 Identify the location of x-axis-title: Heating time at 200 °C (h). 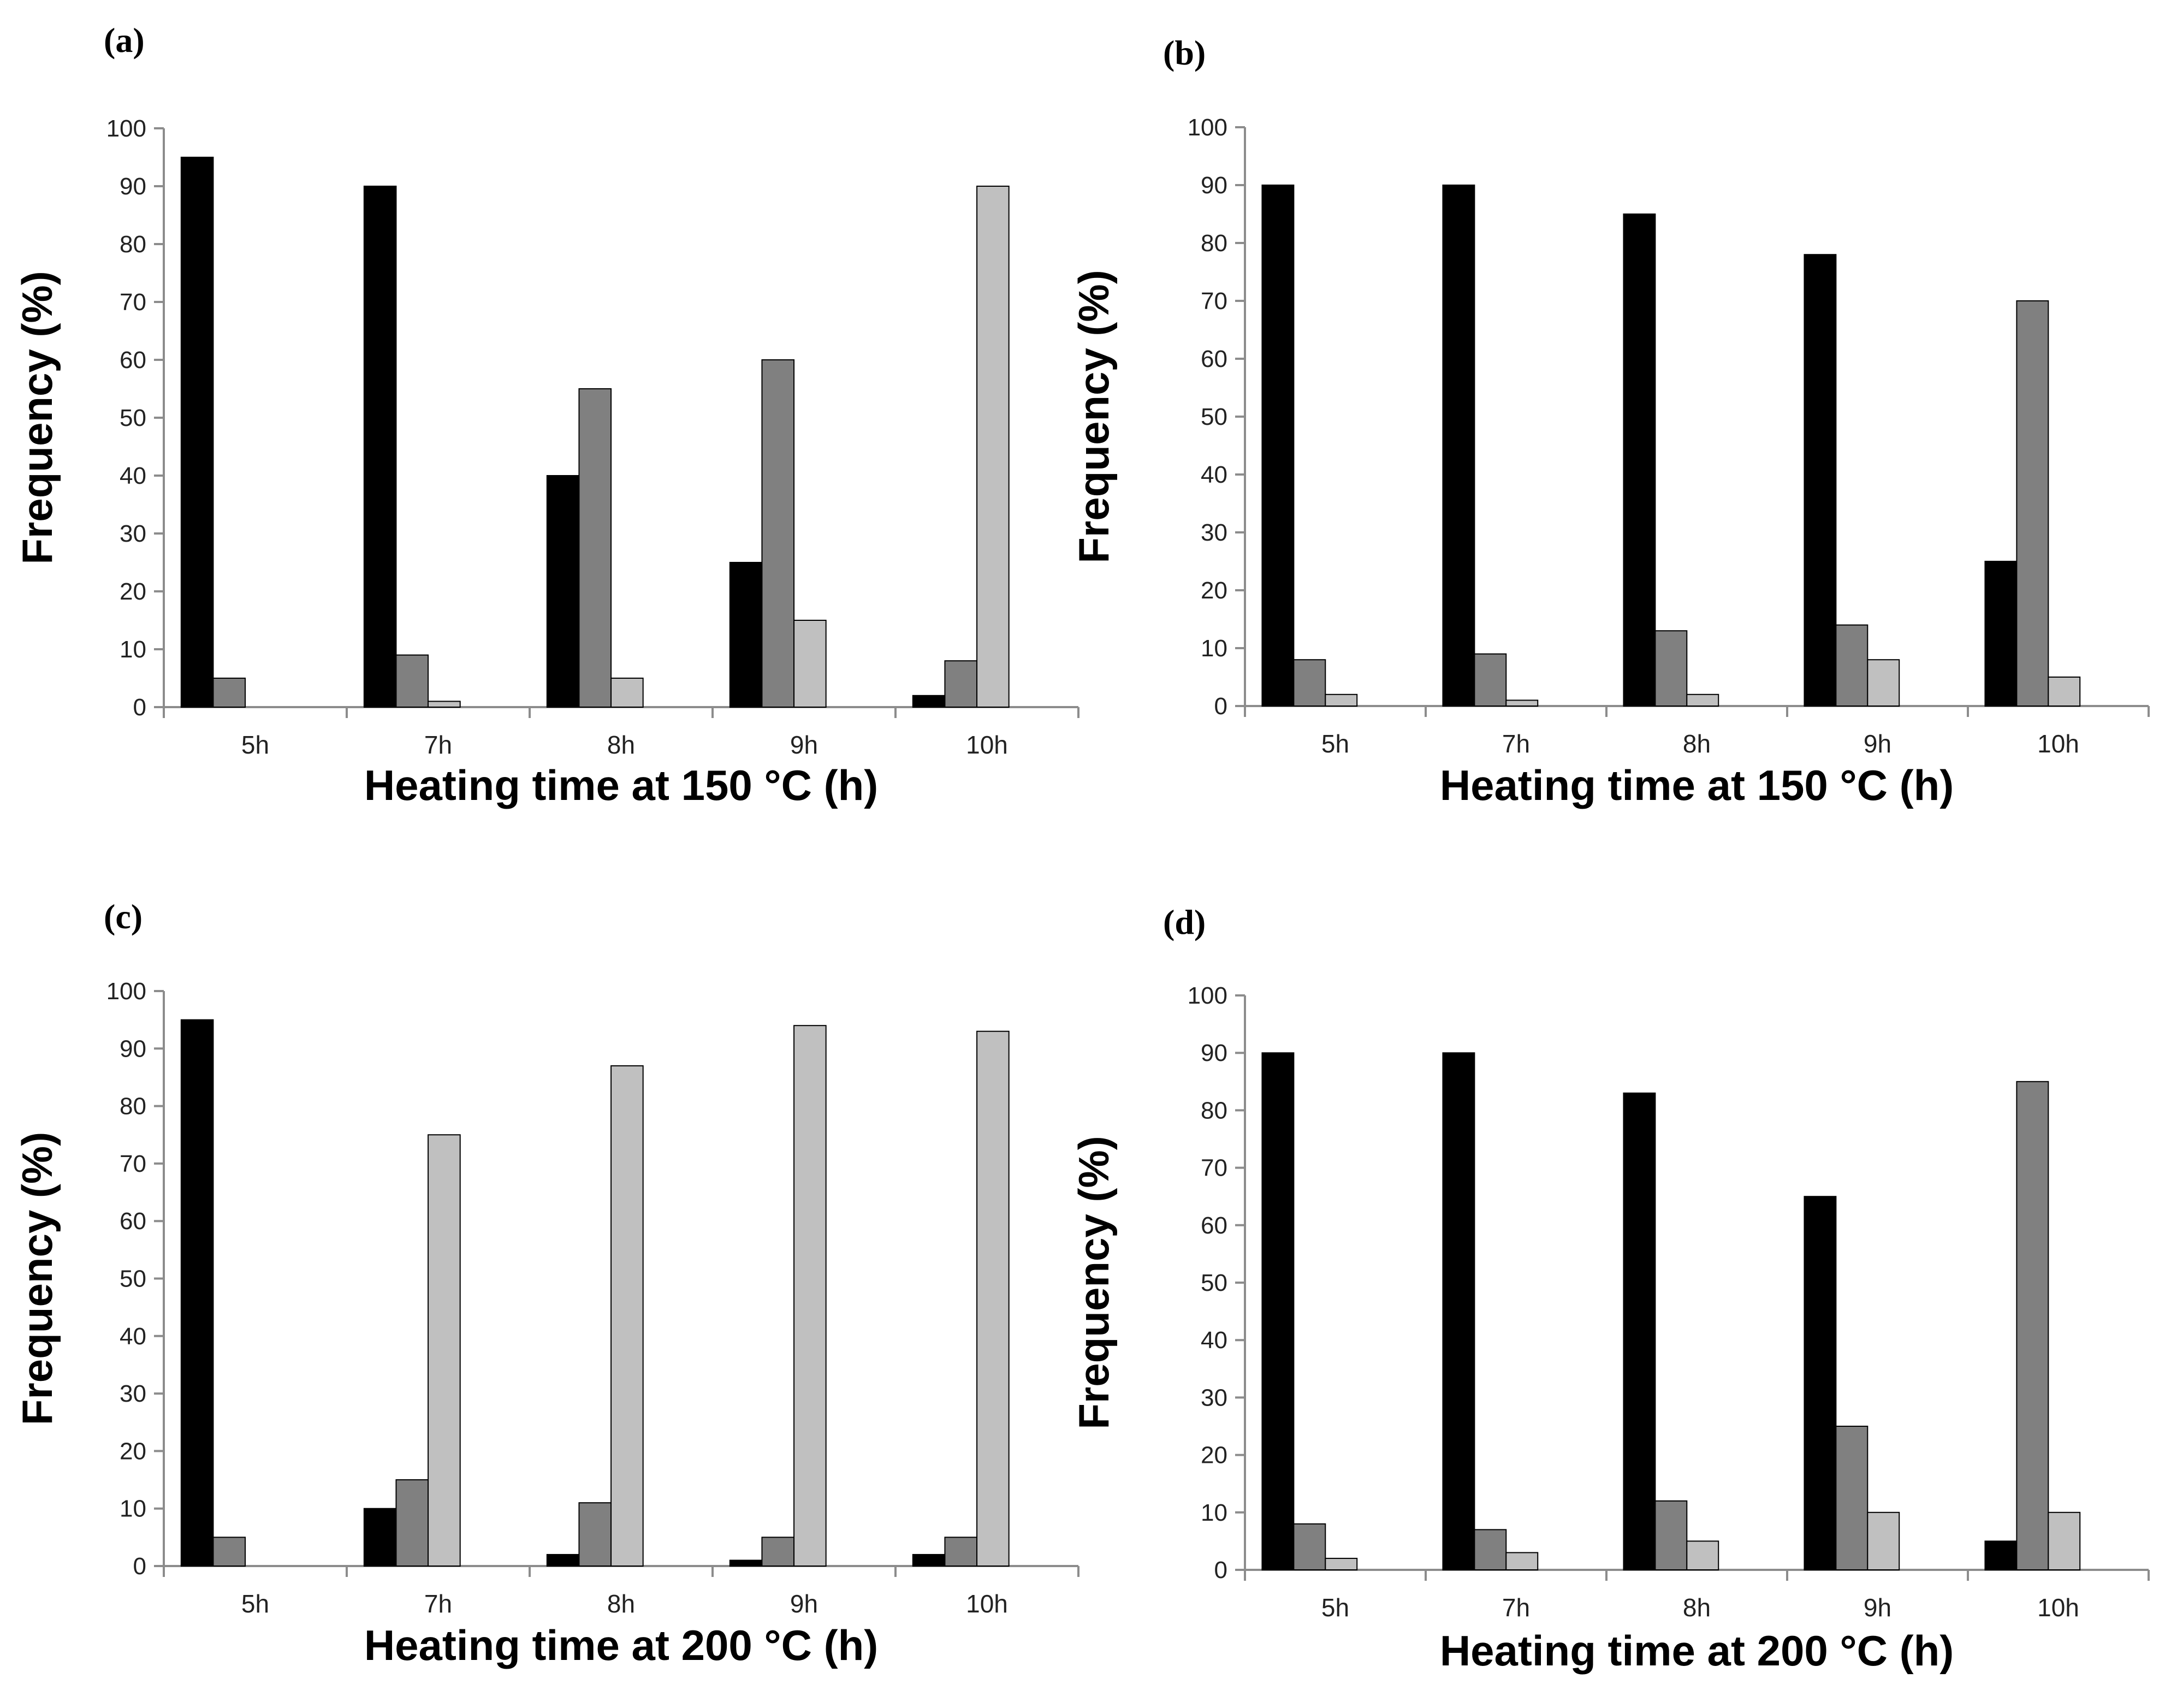
(621, 1645).